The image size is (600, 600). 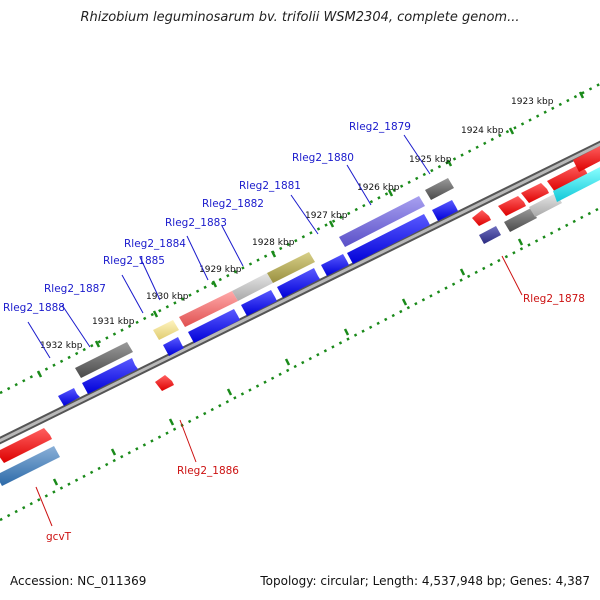 I want to click on gene-label-rleg2-1879: Rleg2_1879, so click(x=380, y=127).